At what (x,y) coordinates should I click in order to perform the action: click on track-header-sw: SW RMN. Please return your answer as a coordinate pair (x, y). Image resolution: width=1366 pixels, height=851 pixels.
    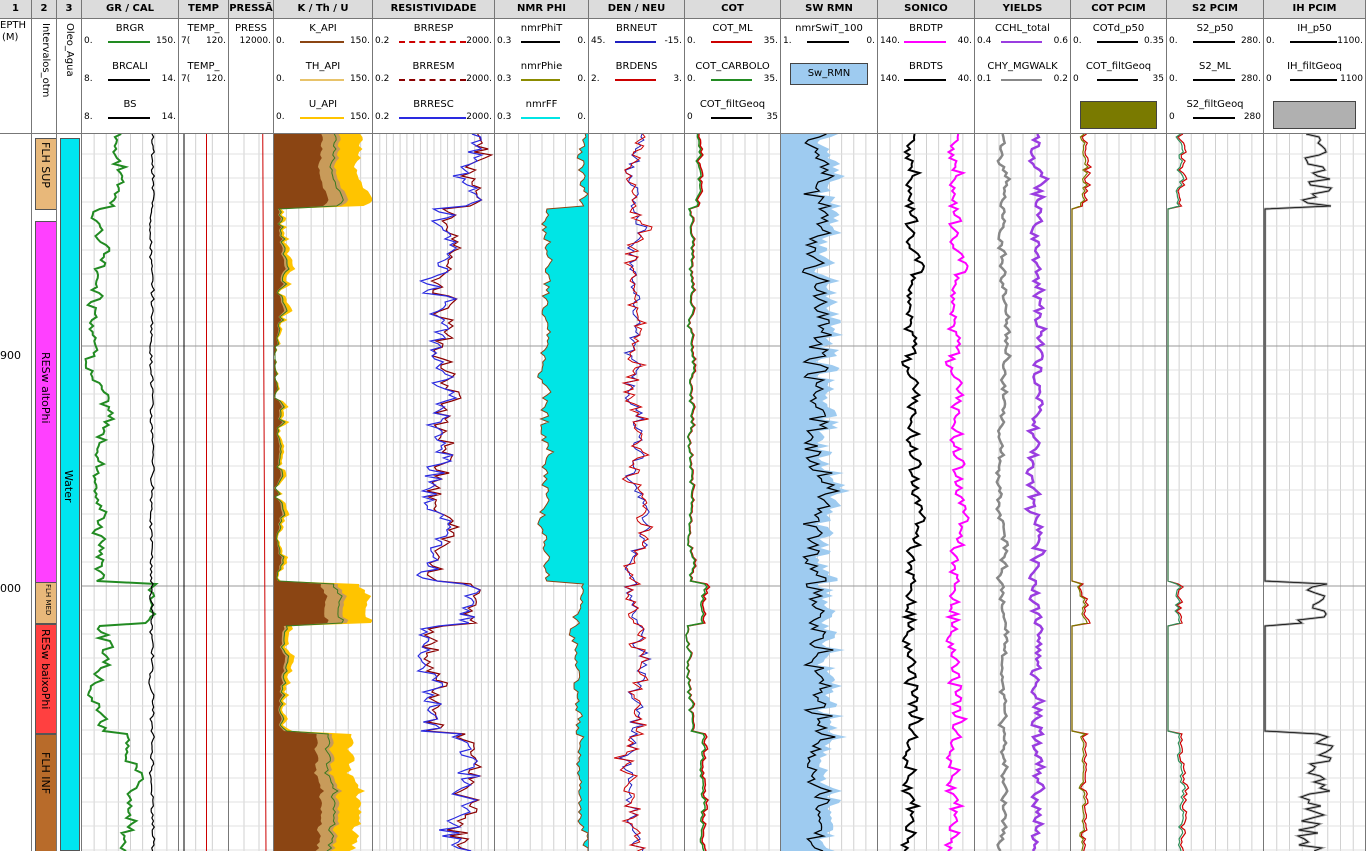
    Looking at the image, I should click on (829, 9).